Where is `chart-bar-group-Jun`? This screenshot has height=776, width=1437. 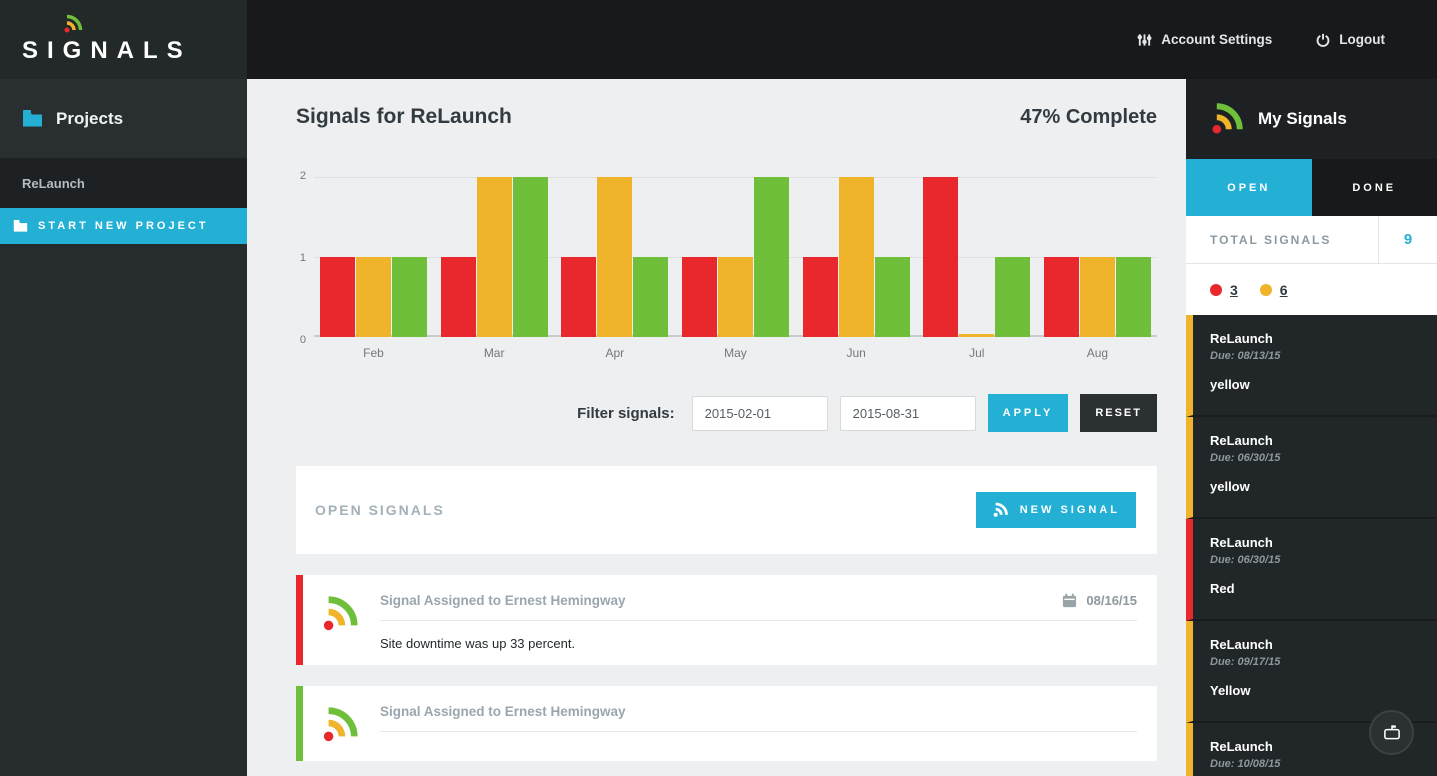
chart-bar-group-Jun is located at coordinates (856, 257).